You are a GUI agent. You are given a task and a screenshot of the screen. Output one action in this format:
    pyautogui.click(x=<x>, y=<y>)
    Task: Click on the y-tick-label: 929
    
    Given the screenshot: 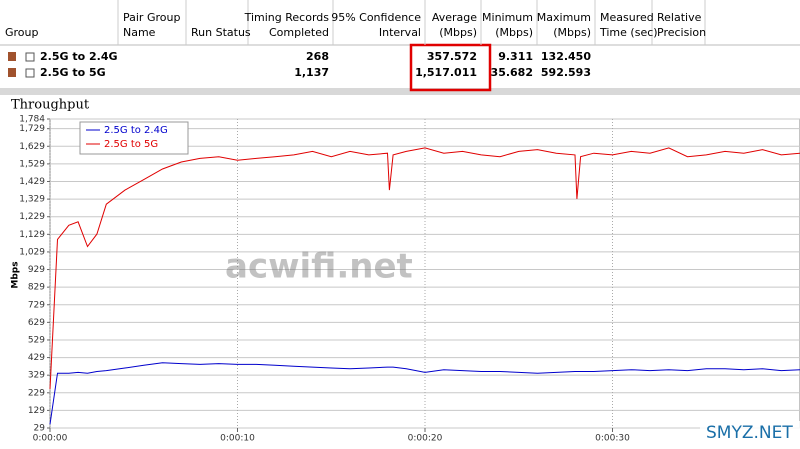 What is the action you would take?
    pyautogui.click(x=36, y=270)
    